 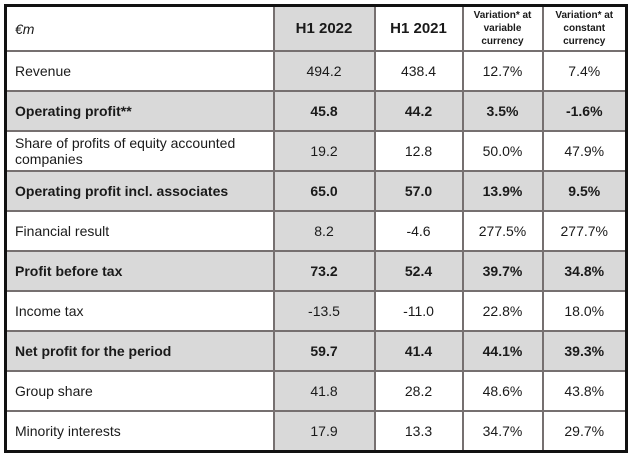 What do you see at coordinates (418, 351) in the screenshot?
I see `value-h1-2021: 41.4` at bounding box center [418, 351].